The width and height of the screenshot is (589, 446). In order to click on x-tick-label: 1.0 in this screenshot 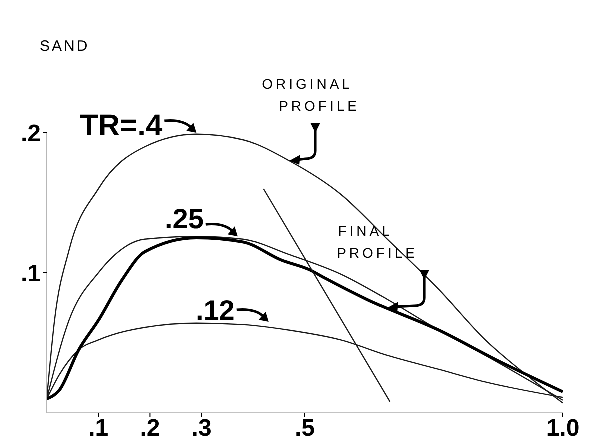, I will do `click(563, 428)`.